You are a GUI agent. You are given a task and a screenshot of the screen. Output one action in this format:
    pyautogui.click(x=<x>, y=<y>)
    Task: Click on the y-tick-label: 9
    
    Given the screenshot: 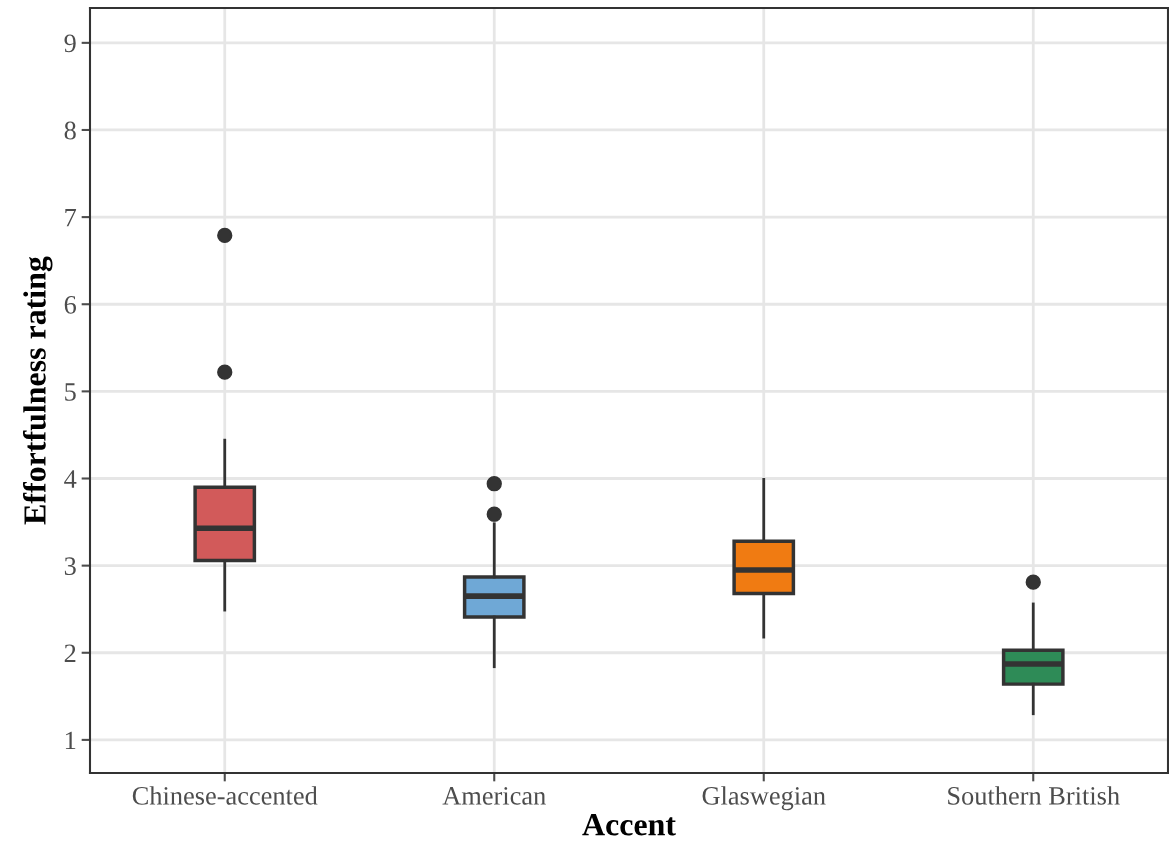 What is the action you would take?
    pyautogui.click(x=70, y=43)
    